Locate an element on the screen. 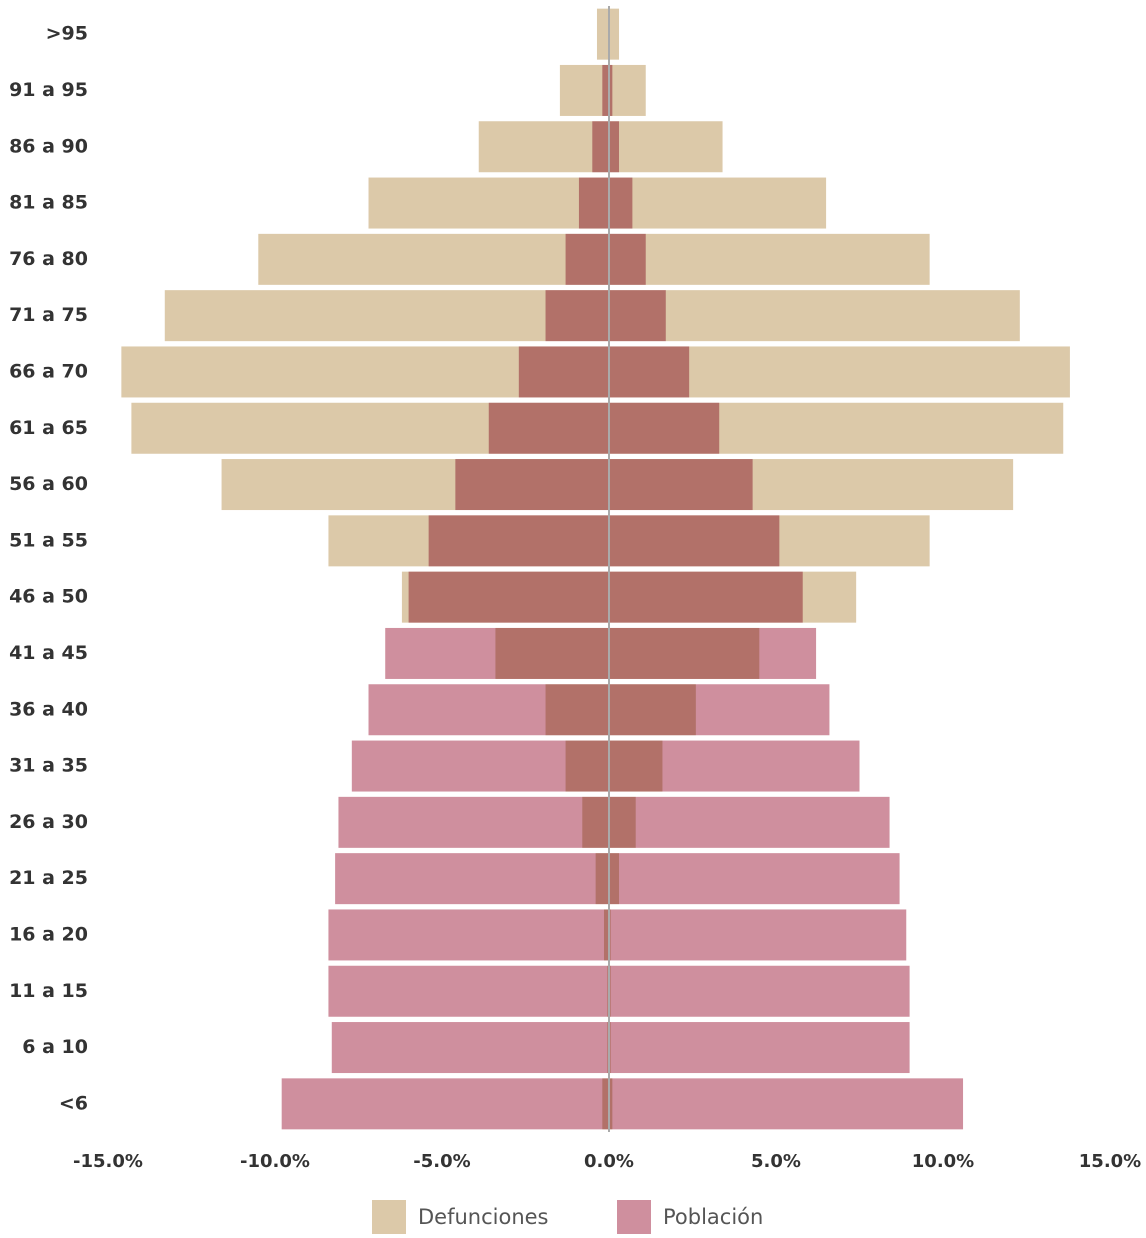 The height and width of the screenshot is (1238, 1146). y-tick-label: 76 a 80 is located at coordinates (48, 259).